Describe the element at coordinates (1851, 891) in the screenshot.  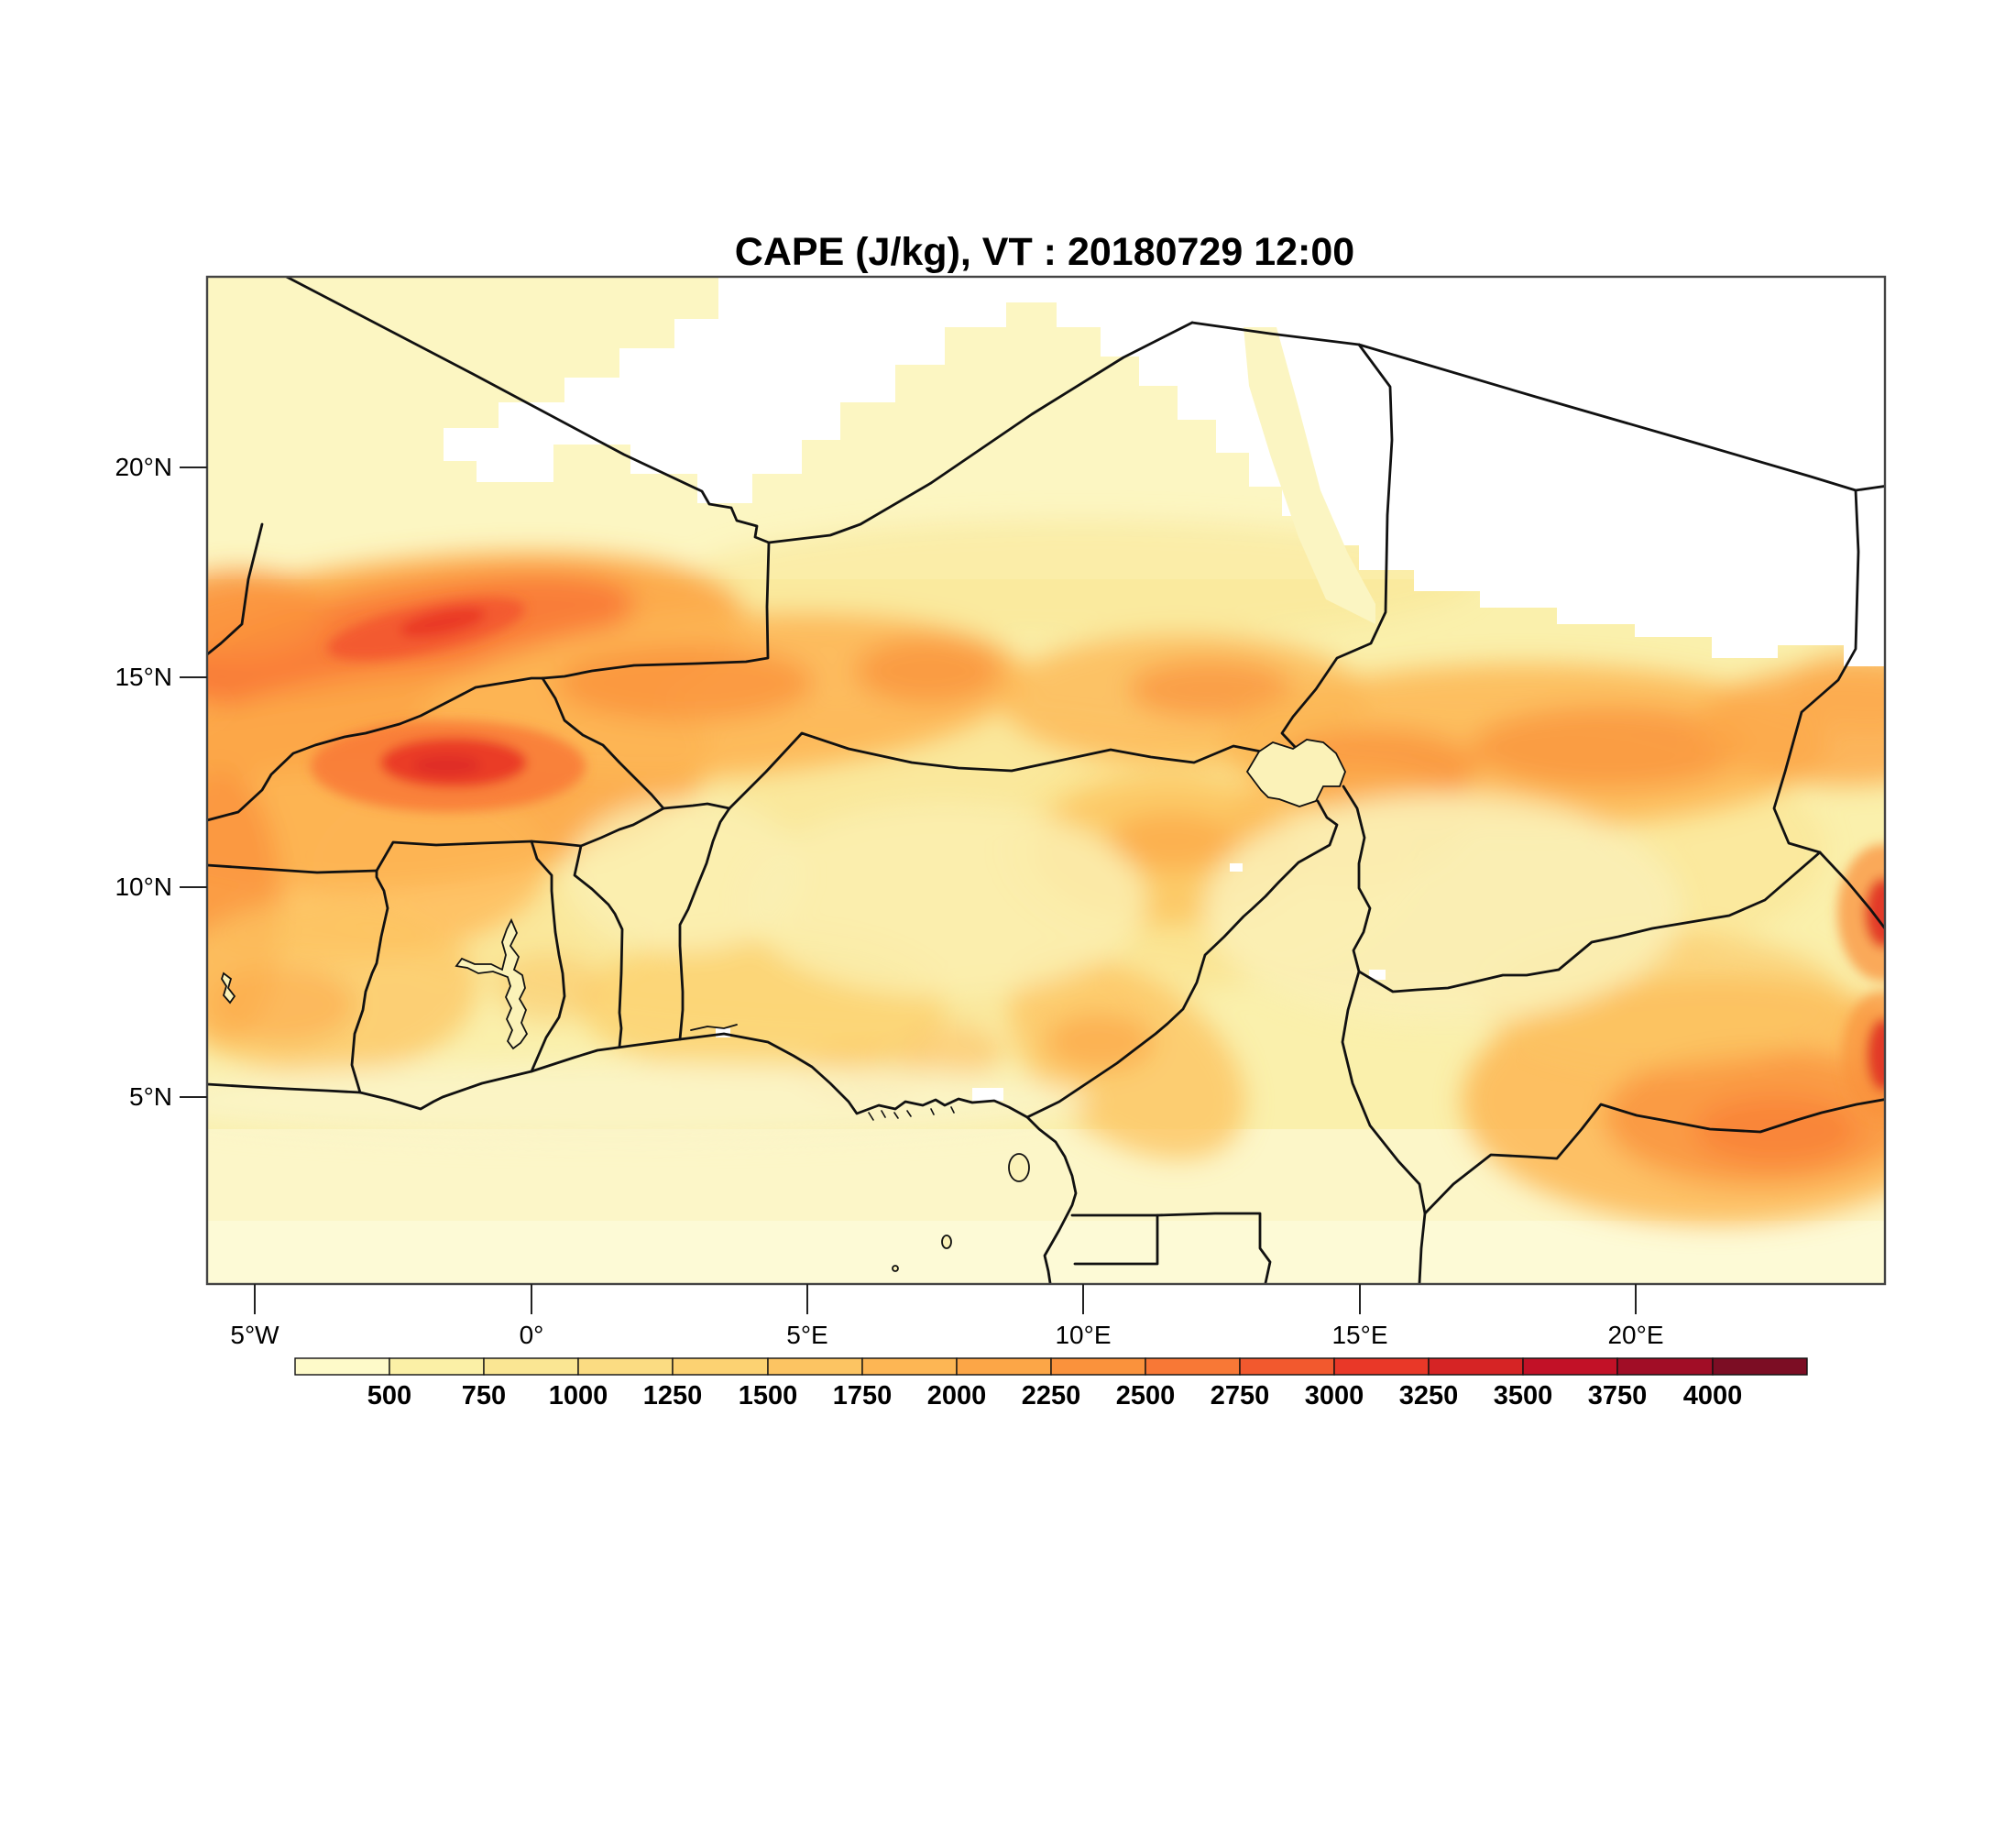
I see `border-car-sudan` at that location.